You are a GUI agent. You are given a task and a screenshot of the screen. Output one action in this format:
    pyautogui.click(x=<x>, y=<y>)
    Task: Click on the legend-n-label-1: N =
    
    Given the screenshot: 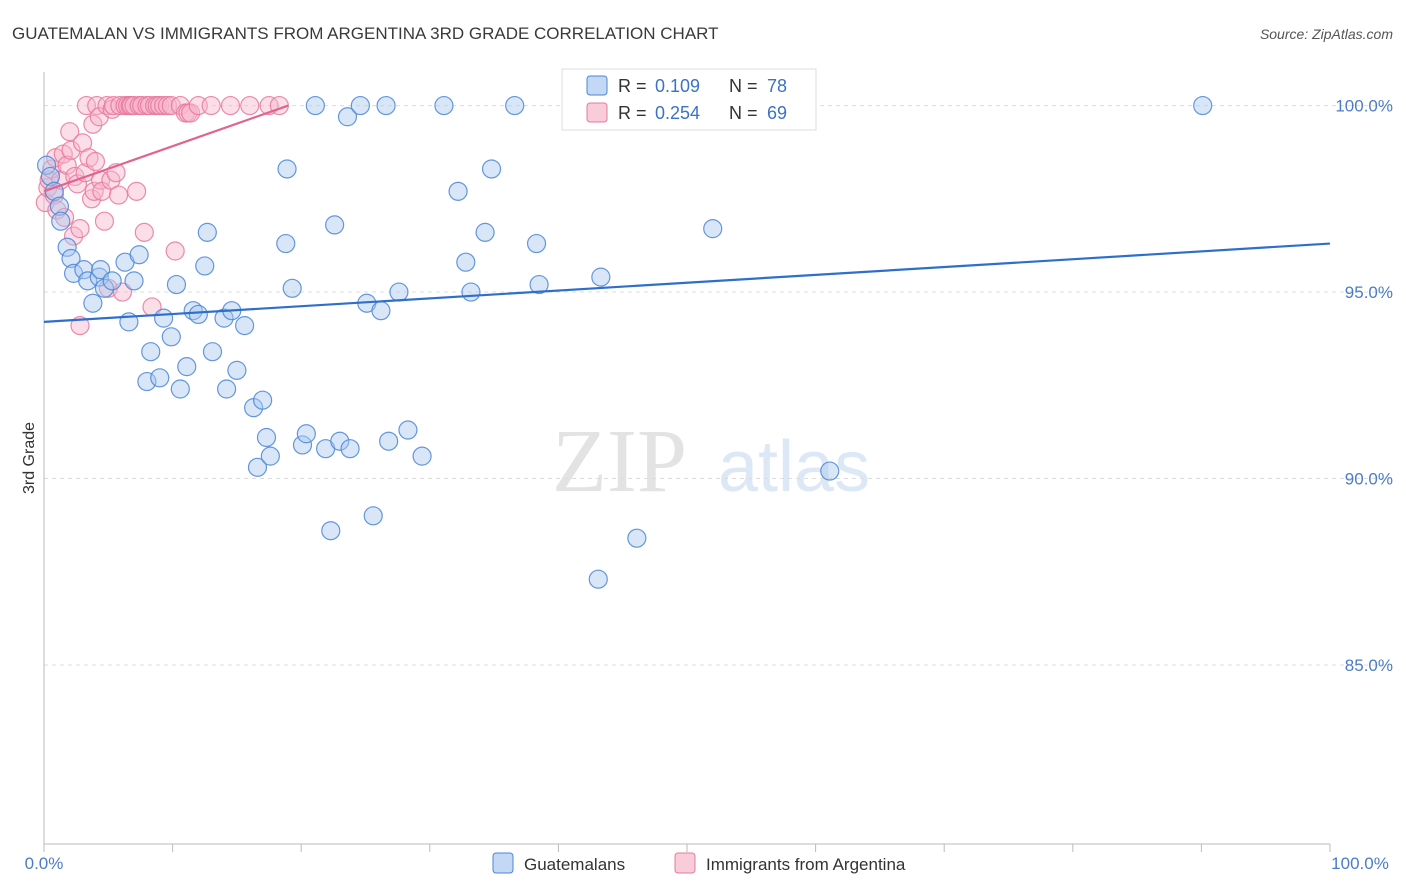 What is the action you would take?
    pyautogui.click(x=743, y=86)
    